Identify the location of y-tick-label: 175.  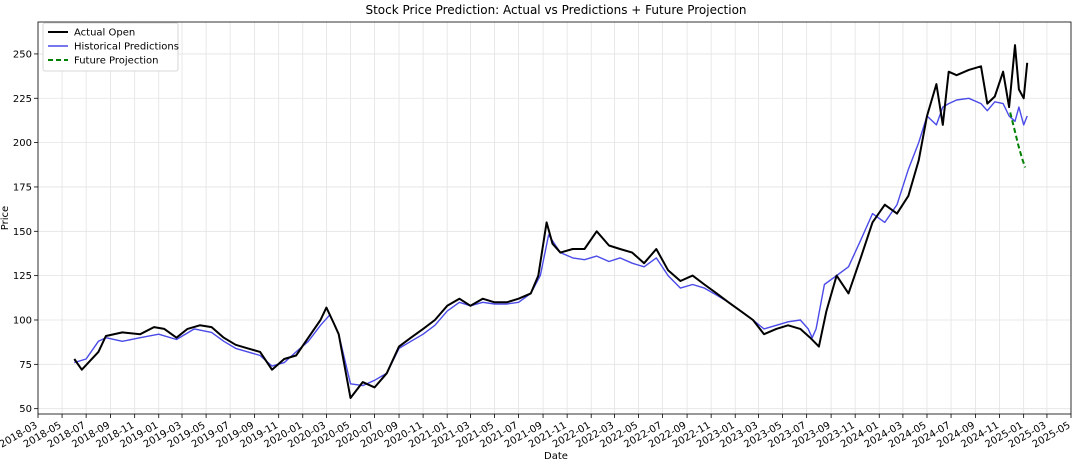
(22, 187).